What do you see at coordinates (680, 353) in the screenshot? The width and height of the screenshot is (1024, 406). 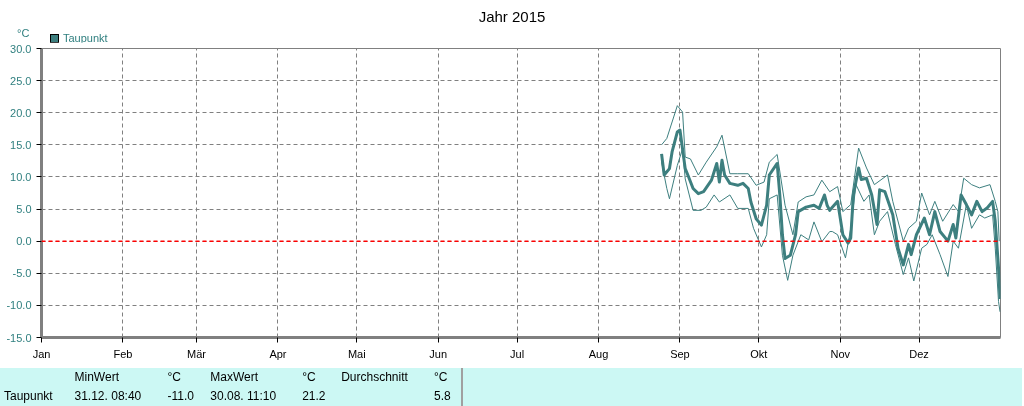 I see `x-tick-label: Sep` at bounding box center [680, 353].